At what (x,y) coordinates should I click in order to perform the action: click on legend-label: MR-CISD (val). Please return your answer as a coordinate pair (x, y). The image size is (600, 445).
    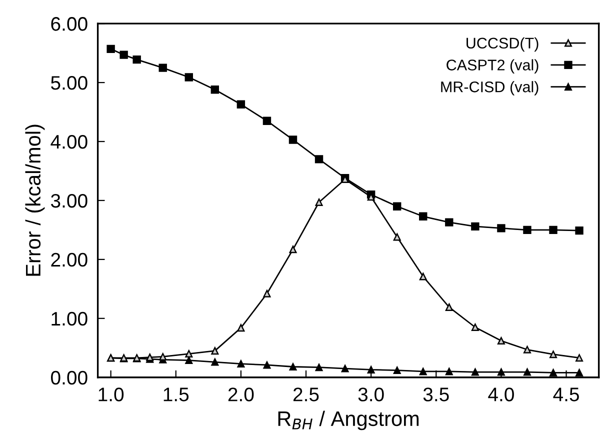
    Looking at the image, I should click on (489, 88).